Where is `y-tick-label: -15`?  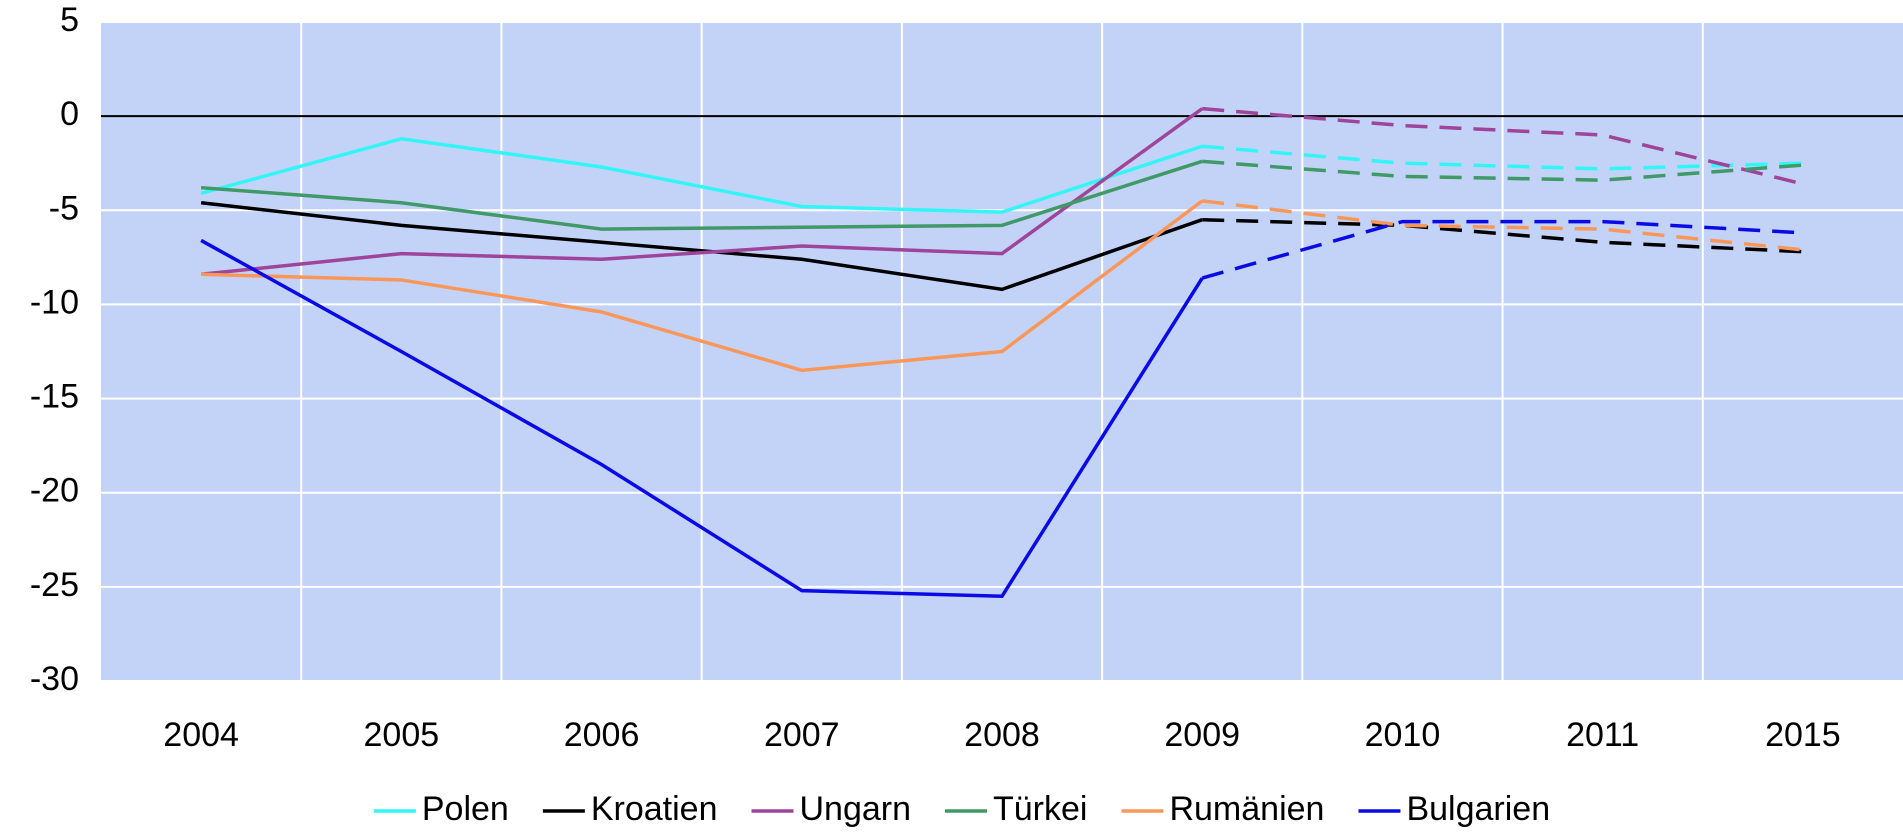
y-tick-label: -15 is located at coordinates (54, 397).